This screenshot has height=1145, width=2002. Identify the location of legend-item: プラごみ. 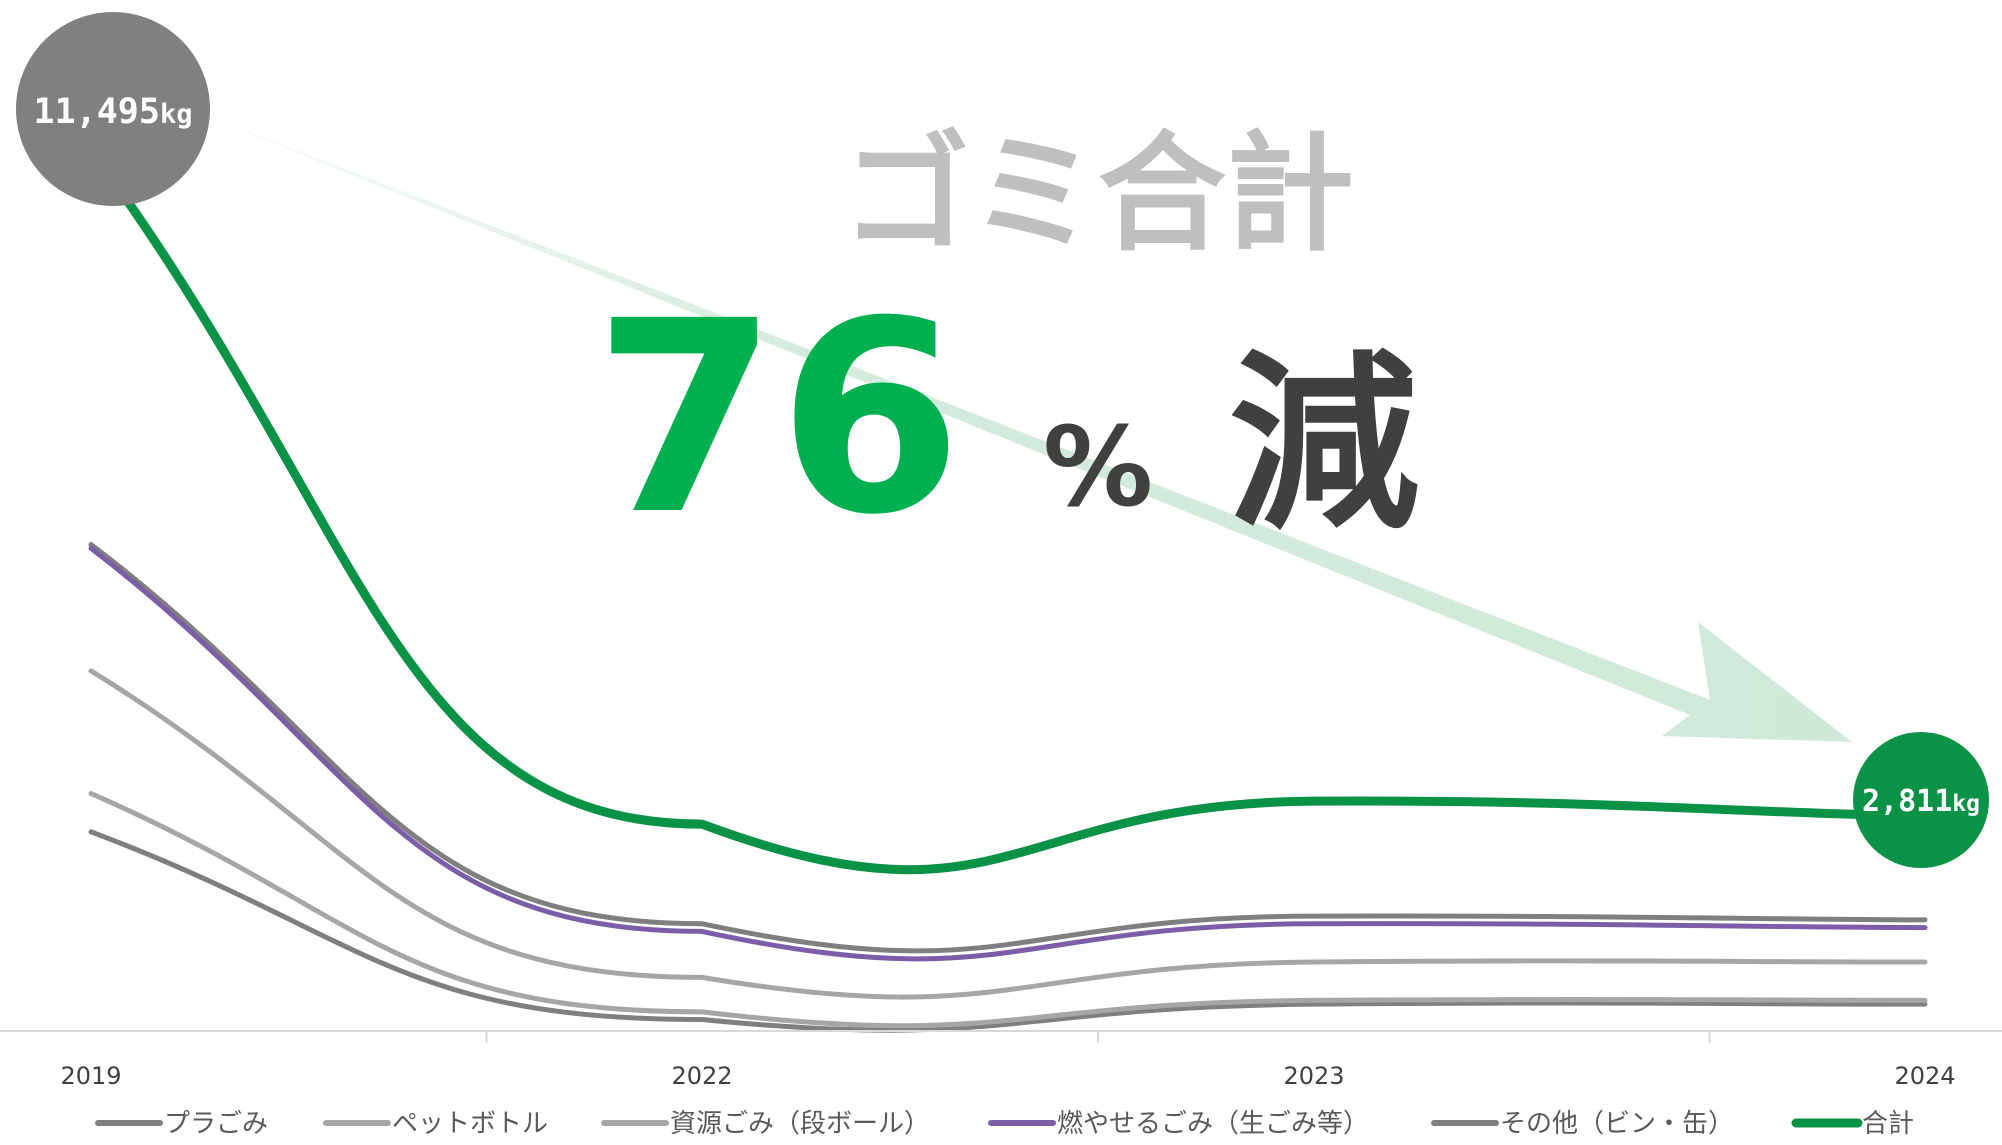
(181, 1124).